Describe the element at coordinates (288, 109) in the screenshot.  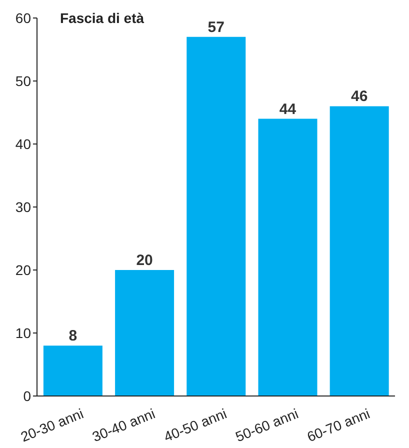
I see `data-label: 44` at that location.